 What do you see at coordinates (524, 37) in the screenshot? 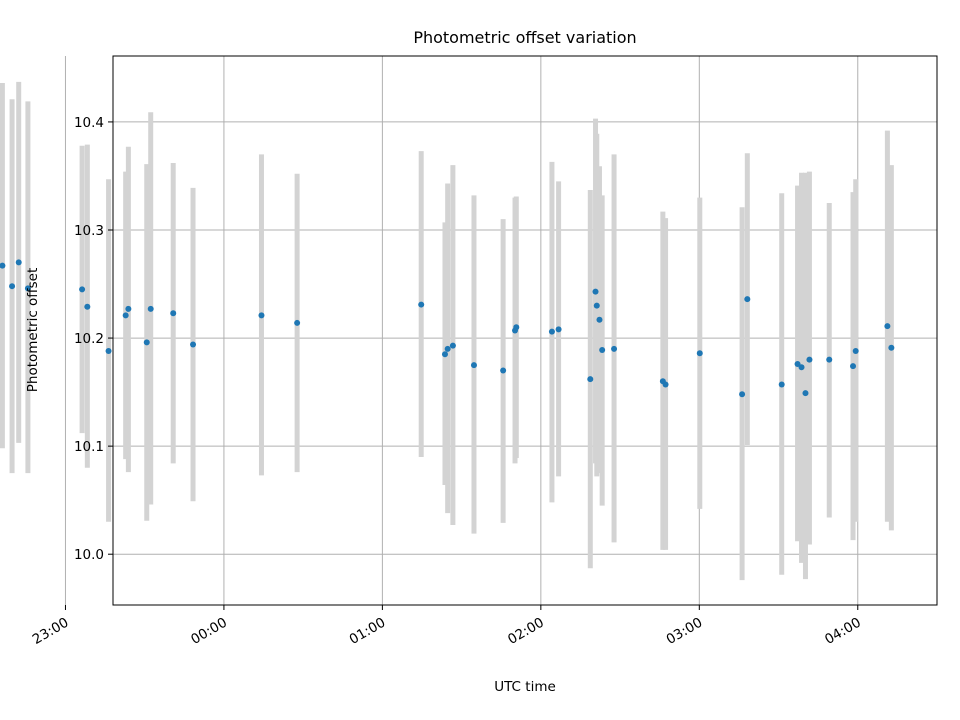
I see `chart-title: Photometric offset variation` at bounding box center [524, 37].